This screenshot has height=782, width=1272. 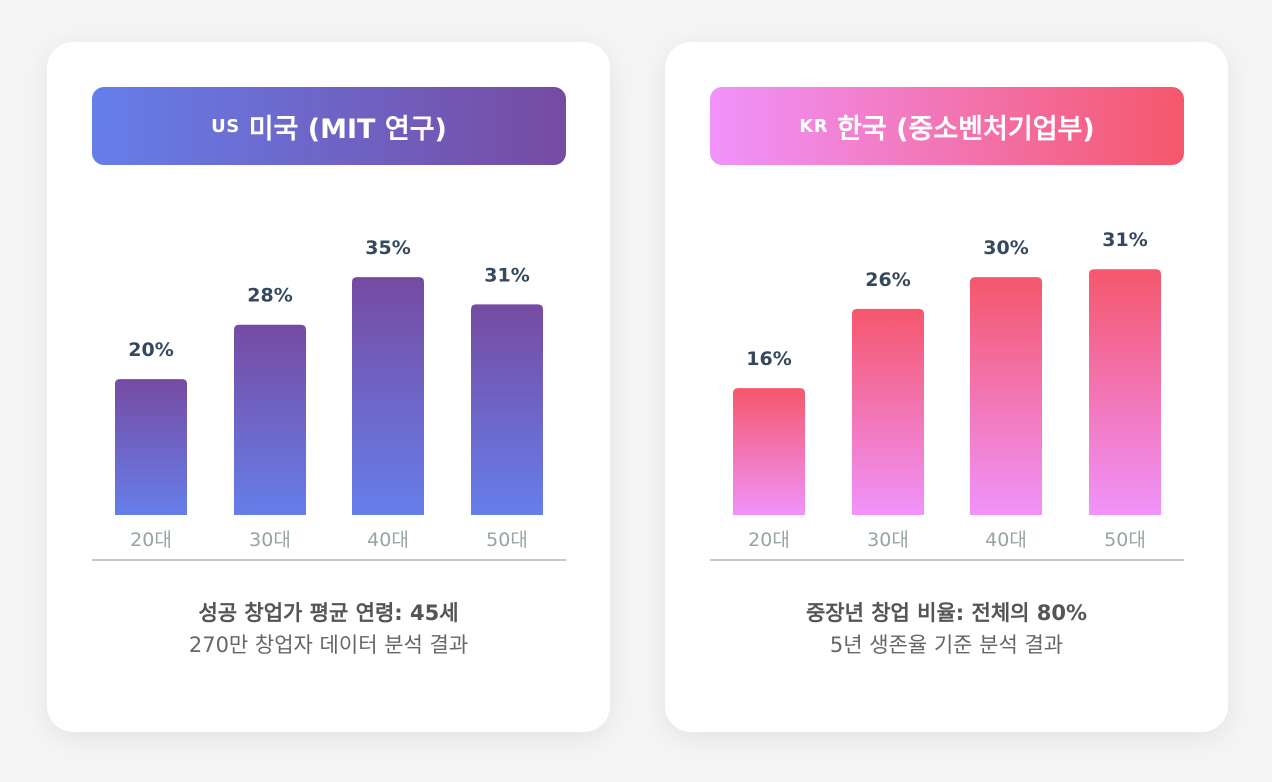 I want to click on kr-category-label: 50대, so click(x=1125, y=540).